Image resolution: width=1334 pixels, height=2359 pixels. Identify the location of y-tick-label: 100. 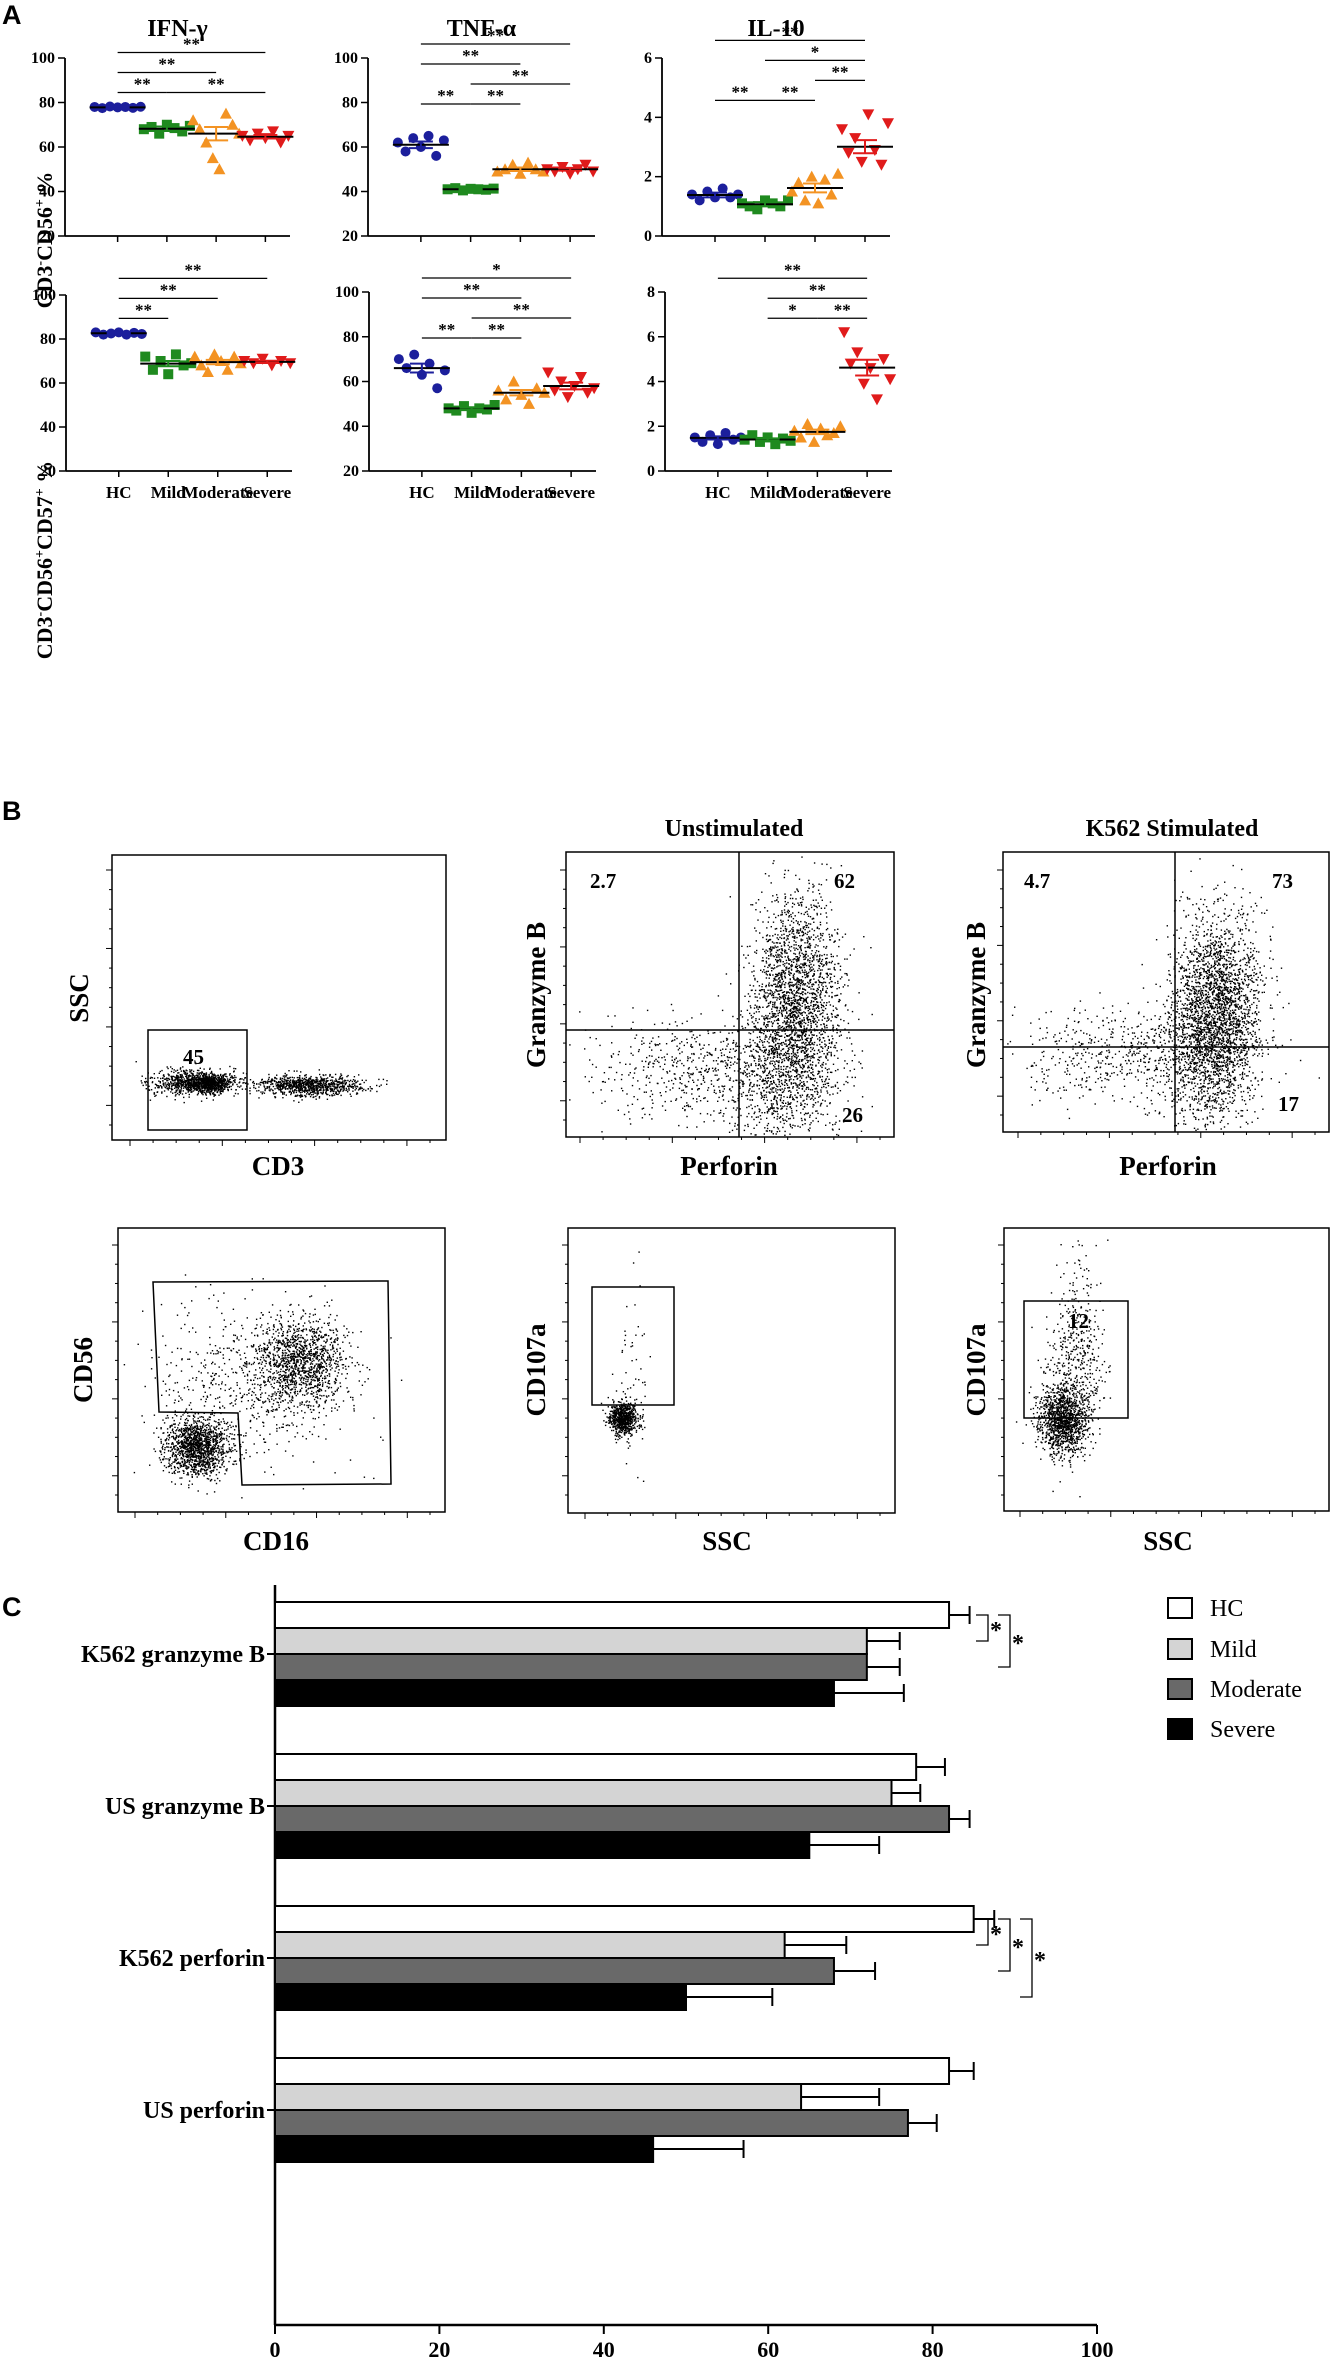
(347, 292).